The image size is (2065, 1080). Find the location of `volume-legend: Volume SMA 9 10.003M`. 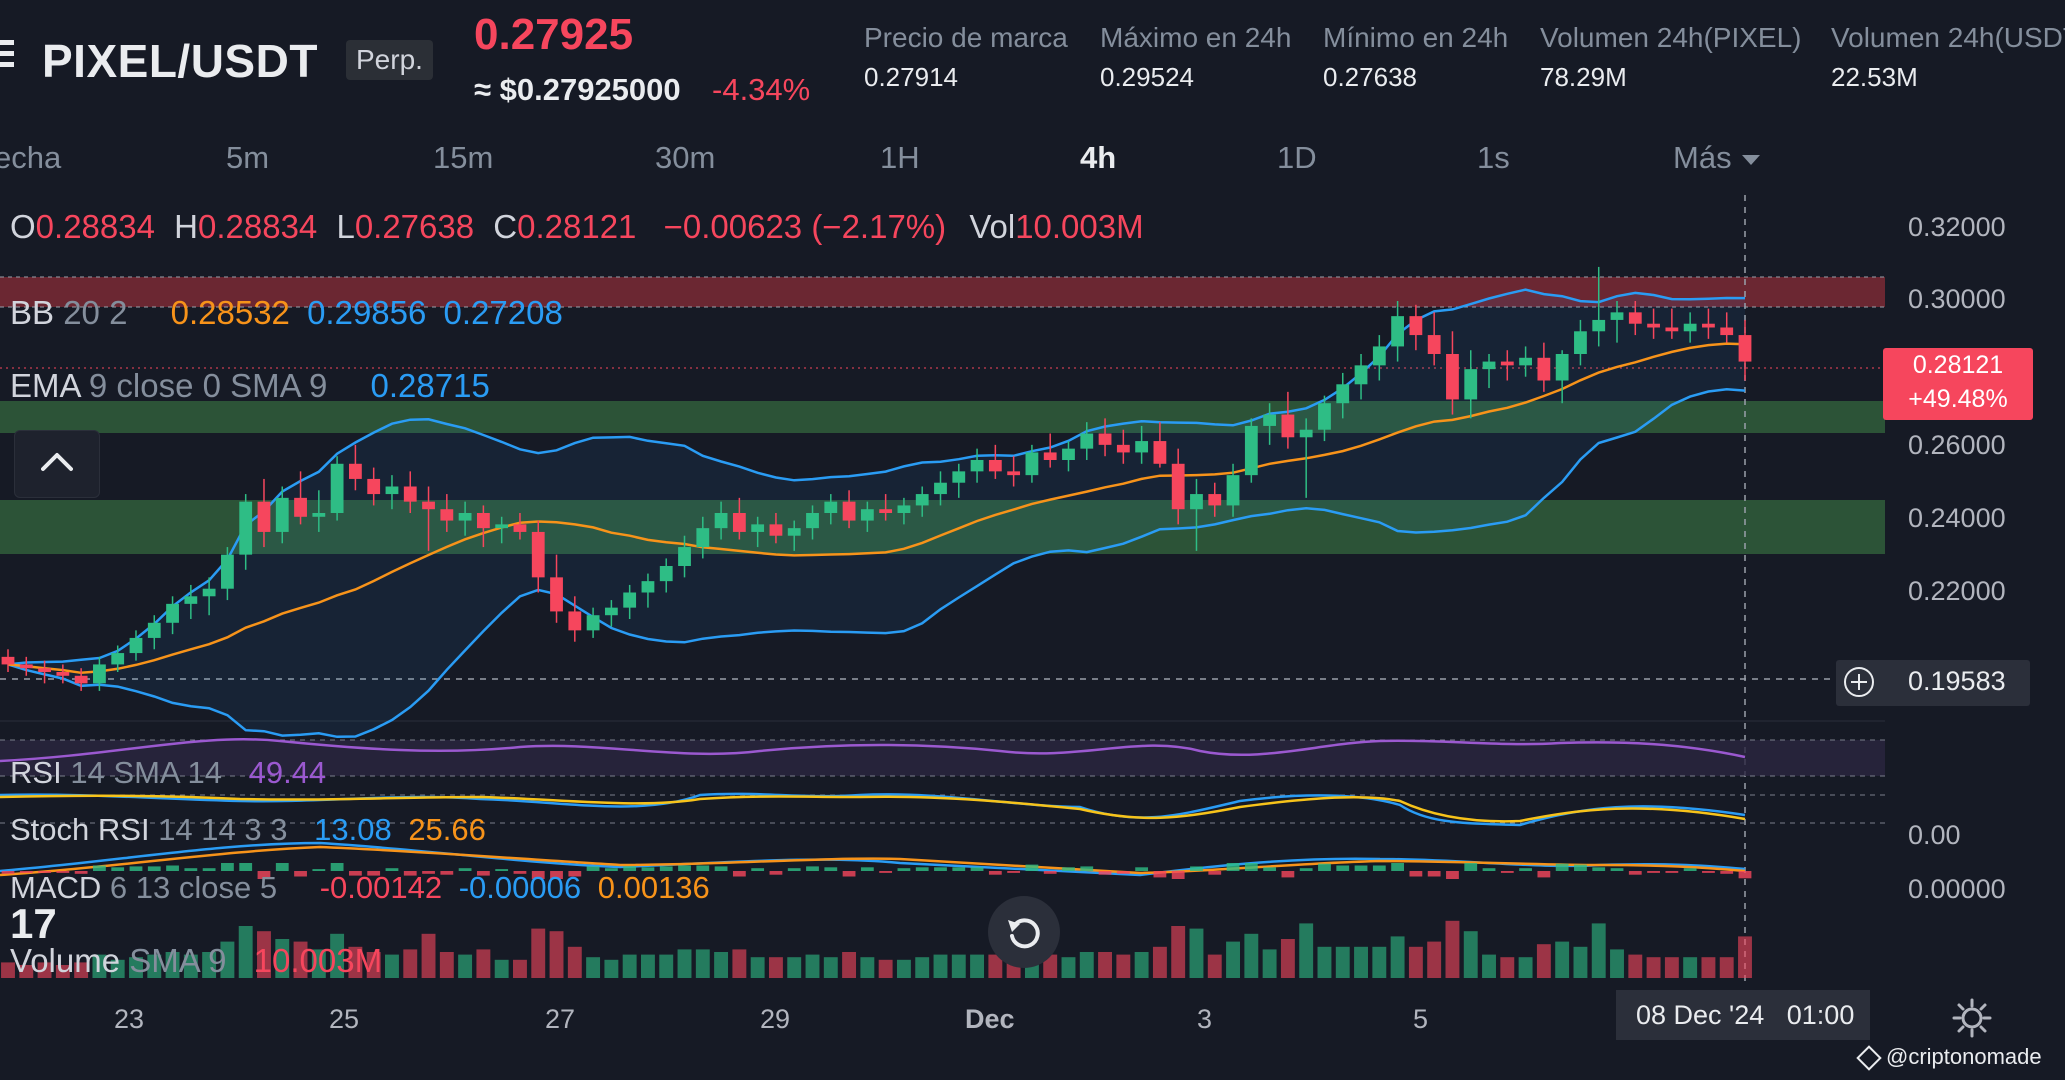

volume-legend: Volume SMA 9 10.003M is located at coordinates (196, 961).